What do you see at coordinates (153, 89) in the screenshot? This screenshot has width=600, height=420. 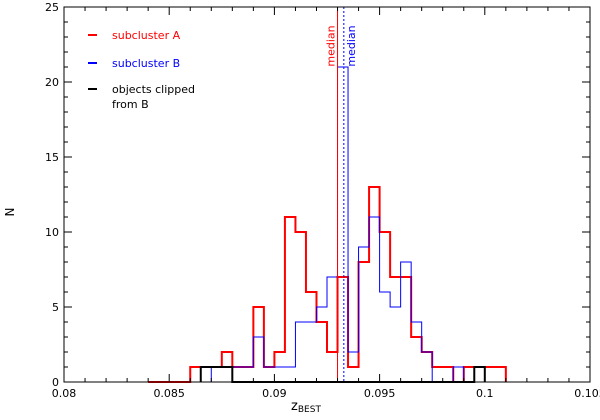 I see `legend-label-line: objects clipped` at bounding box center [153, 89].